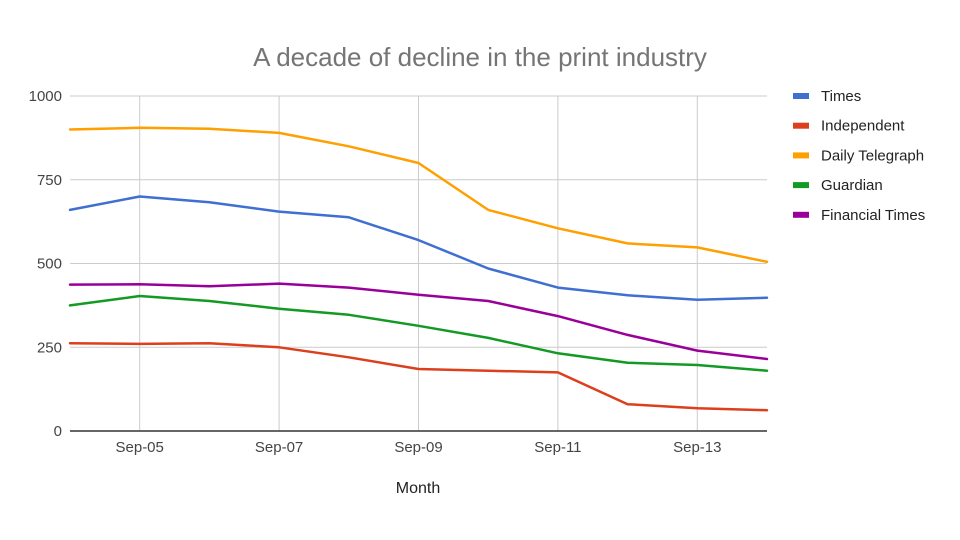 The height and width of the screenshot is (540, 960). What do you see at coordinates (841, 96) in the screenshot?
I see `legend-label: Times` at bounding box center [841, 96].